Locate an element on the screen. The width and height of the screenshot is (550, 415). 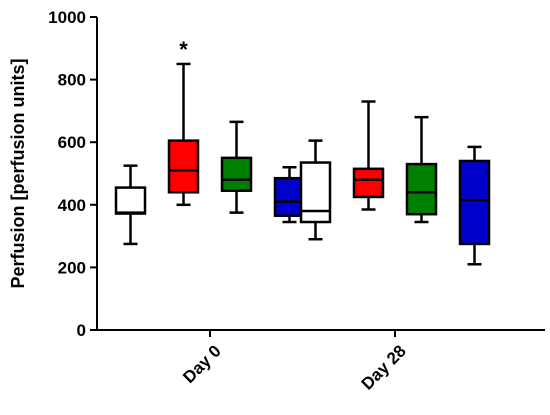
x-tick-label: Day 28 is located at coordinates (384, 367).